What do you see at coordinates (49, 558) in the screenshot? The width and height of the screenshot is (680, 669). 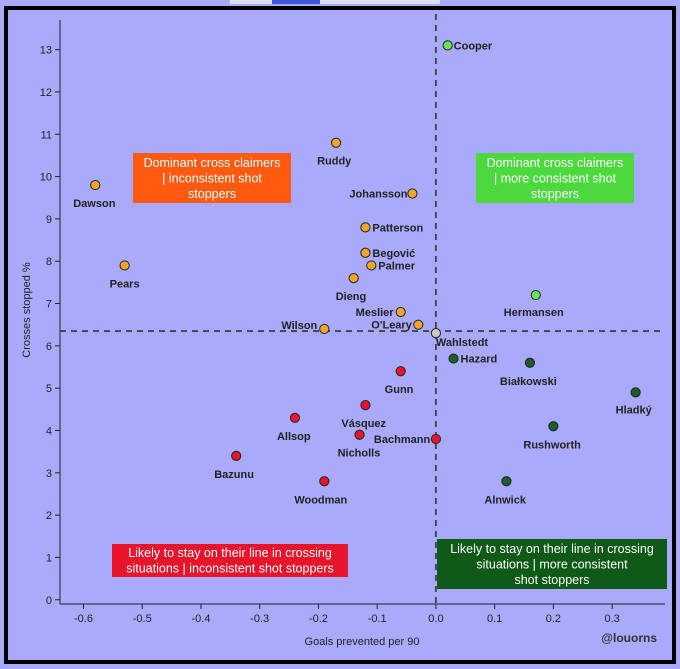 I see `y-tick-label: 1` at bounding box center [49, 558].